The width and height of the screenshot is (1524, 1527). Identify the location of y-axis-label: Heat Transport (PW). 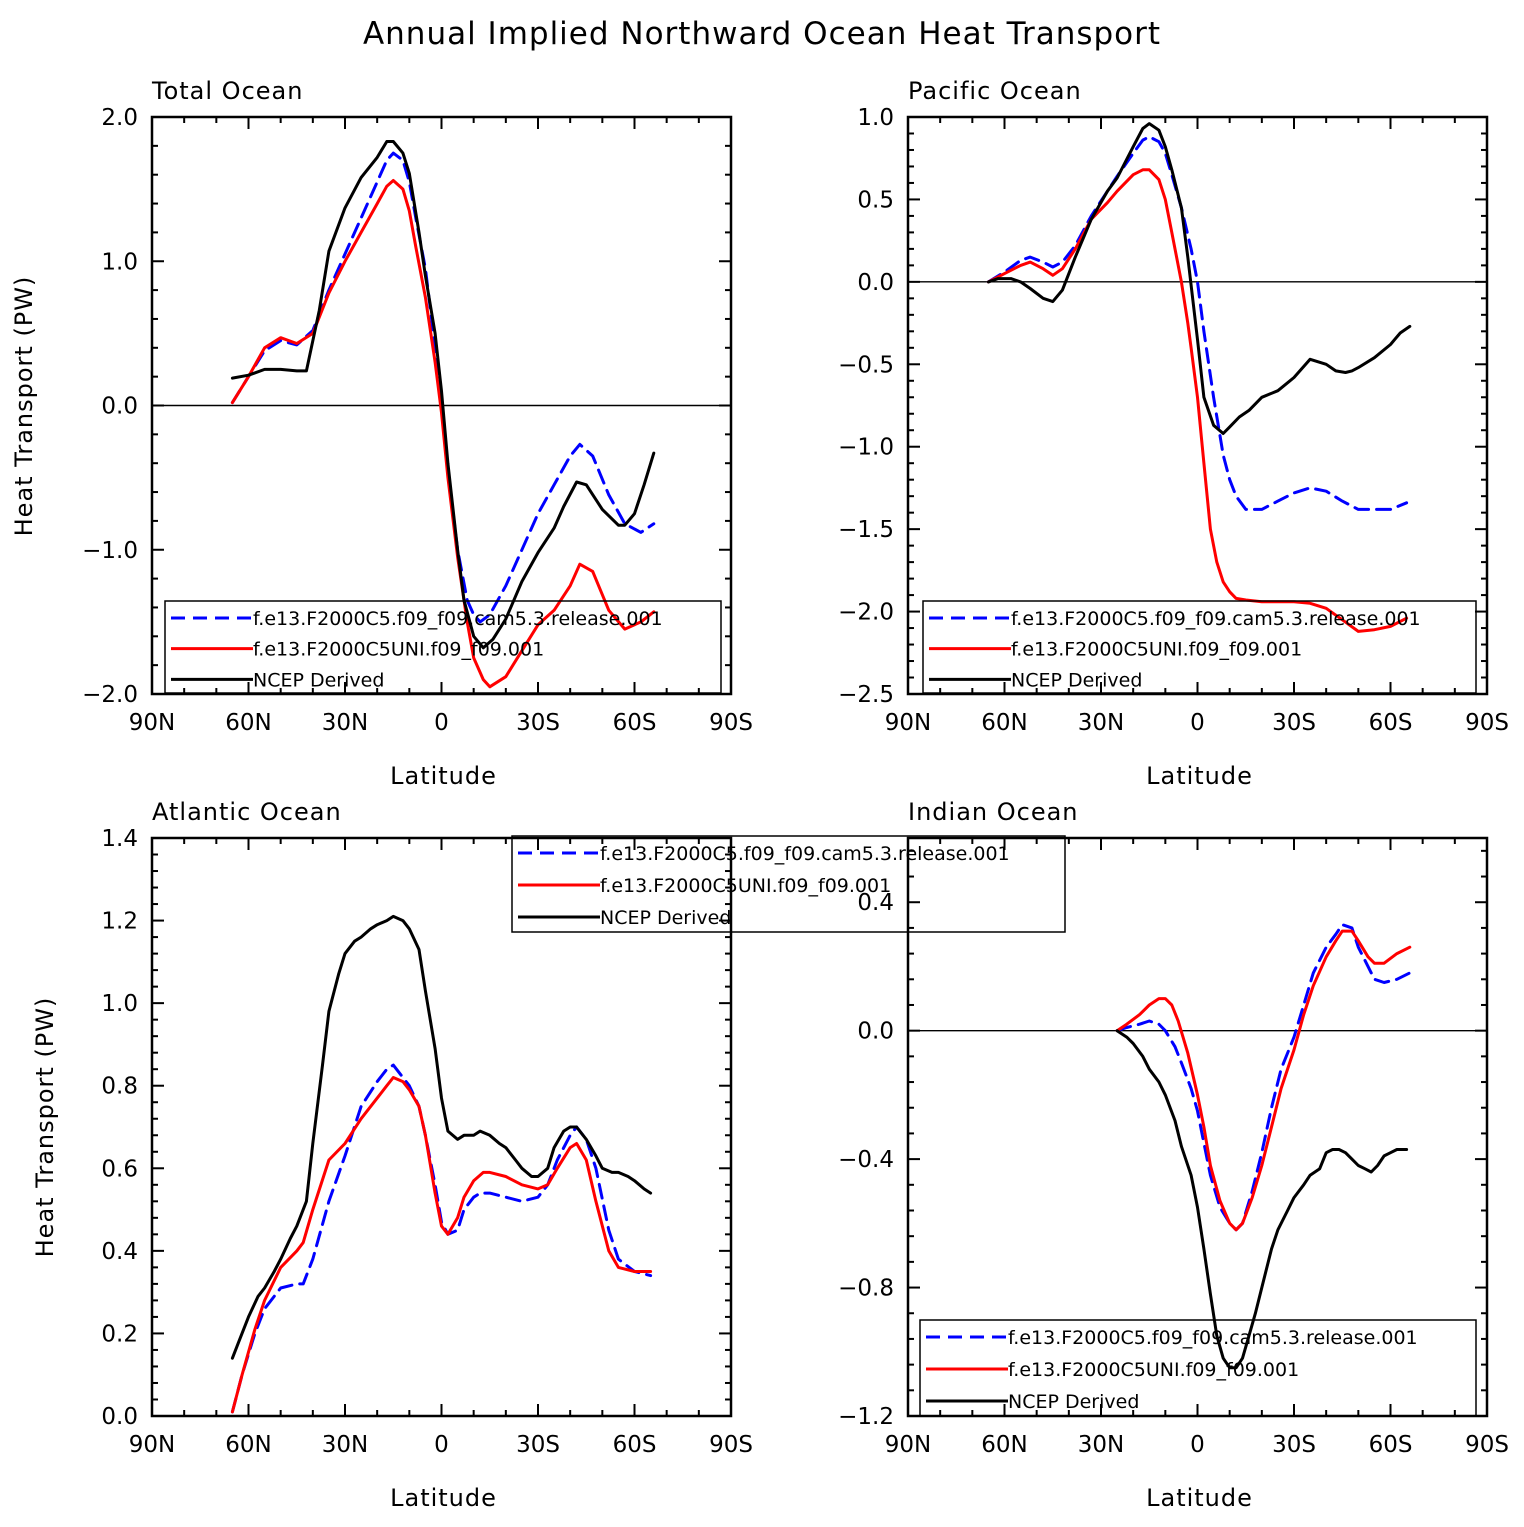
(24, 406).